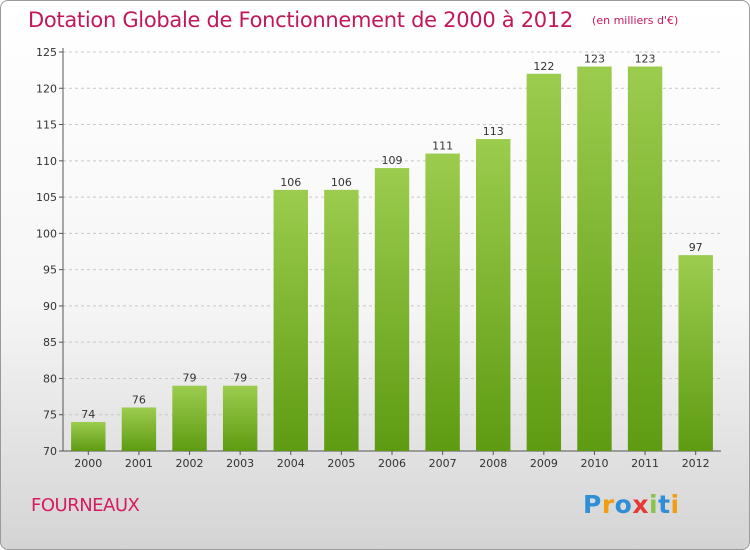 Image resolution: width=750 pixels, height=550 pixels. Describe the element at coordinates (695, 353) in the screenshot. I see `bar-2012` at that location.